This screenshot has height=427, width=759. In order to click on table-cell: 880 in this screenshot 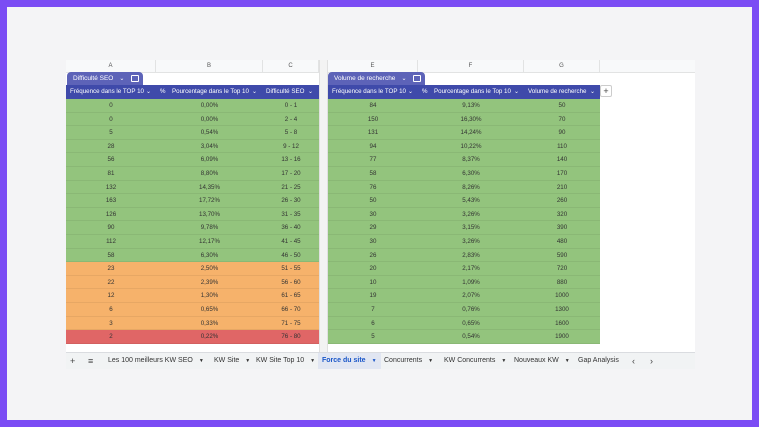, I will do `click(562, 282)`.